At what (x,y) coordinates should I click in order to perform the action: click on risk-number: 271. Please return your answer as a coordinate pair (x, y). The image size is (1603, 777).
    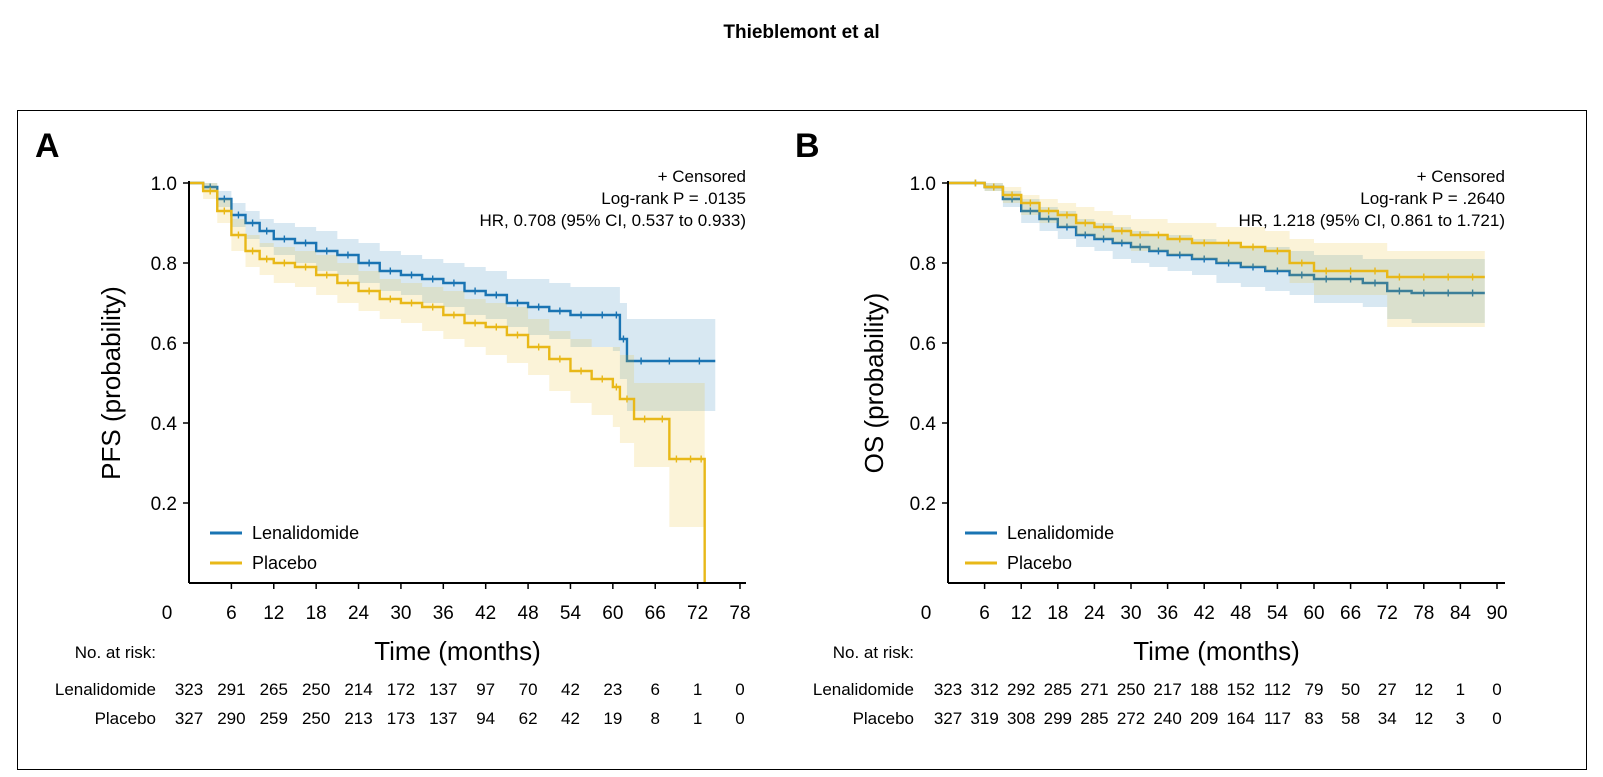
    Looking at the image, I should click on (1094, 689).